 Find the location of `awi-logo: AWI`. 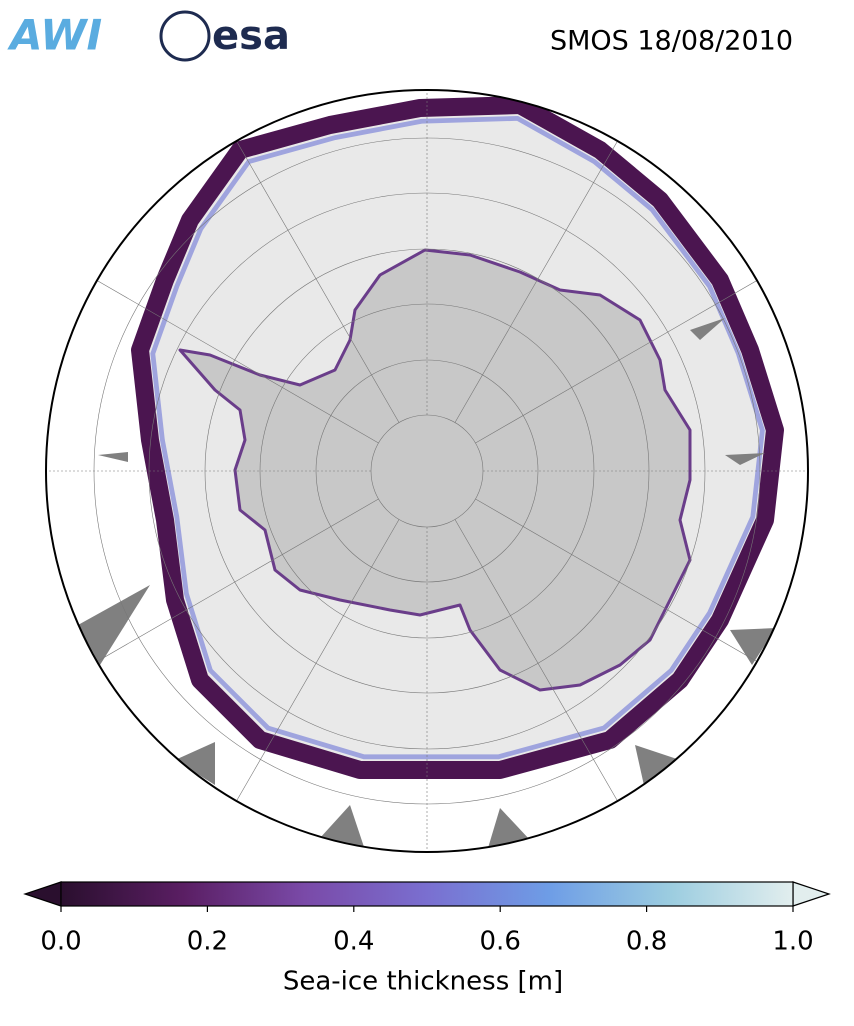

awi-logo: AWI is located at coordinates (54, 35).